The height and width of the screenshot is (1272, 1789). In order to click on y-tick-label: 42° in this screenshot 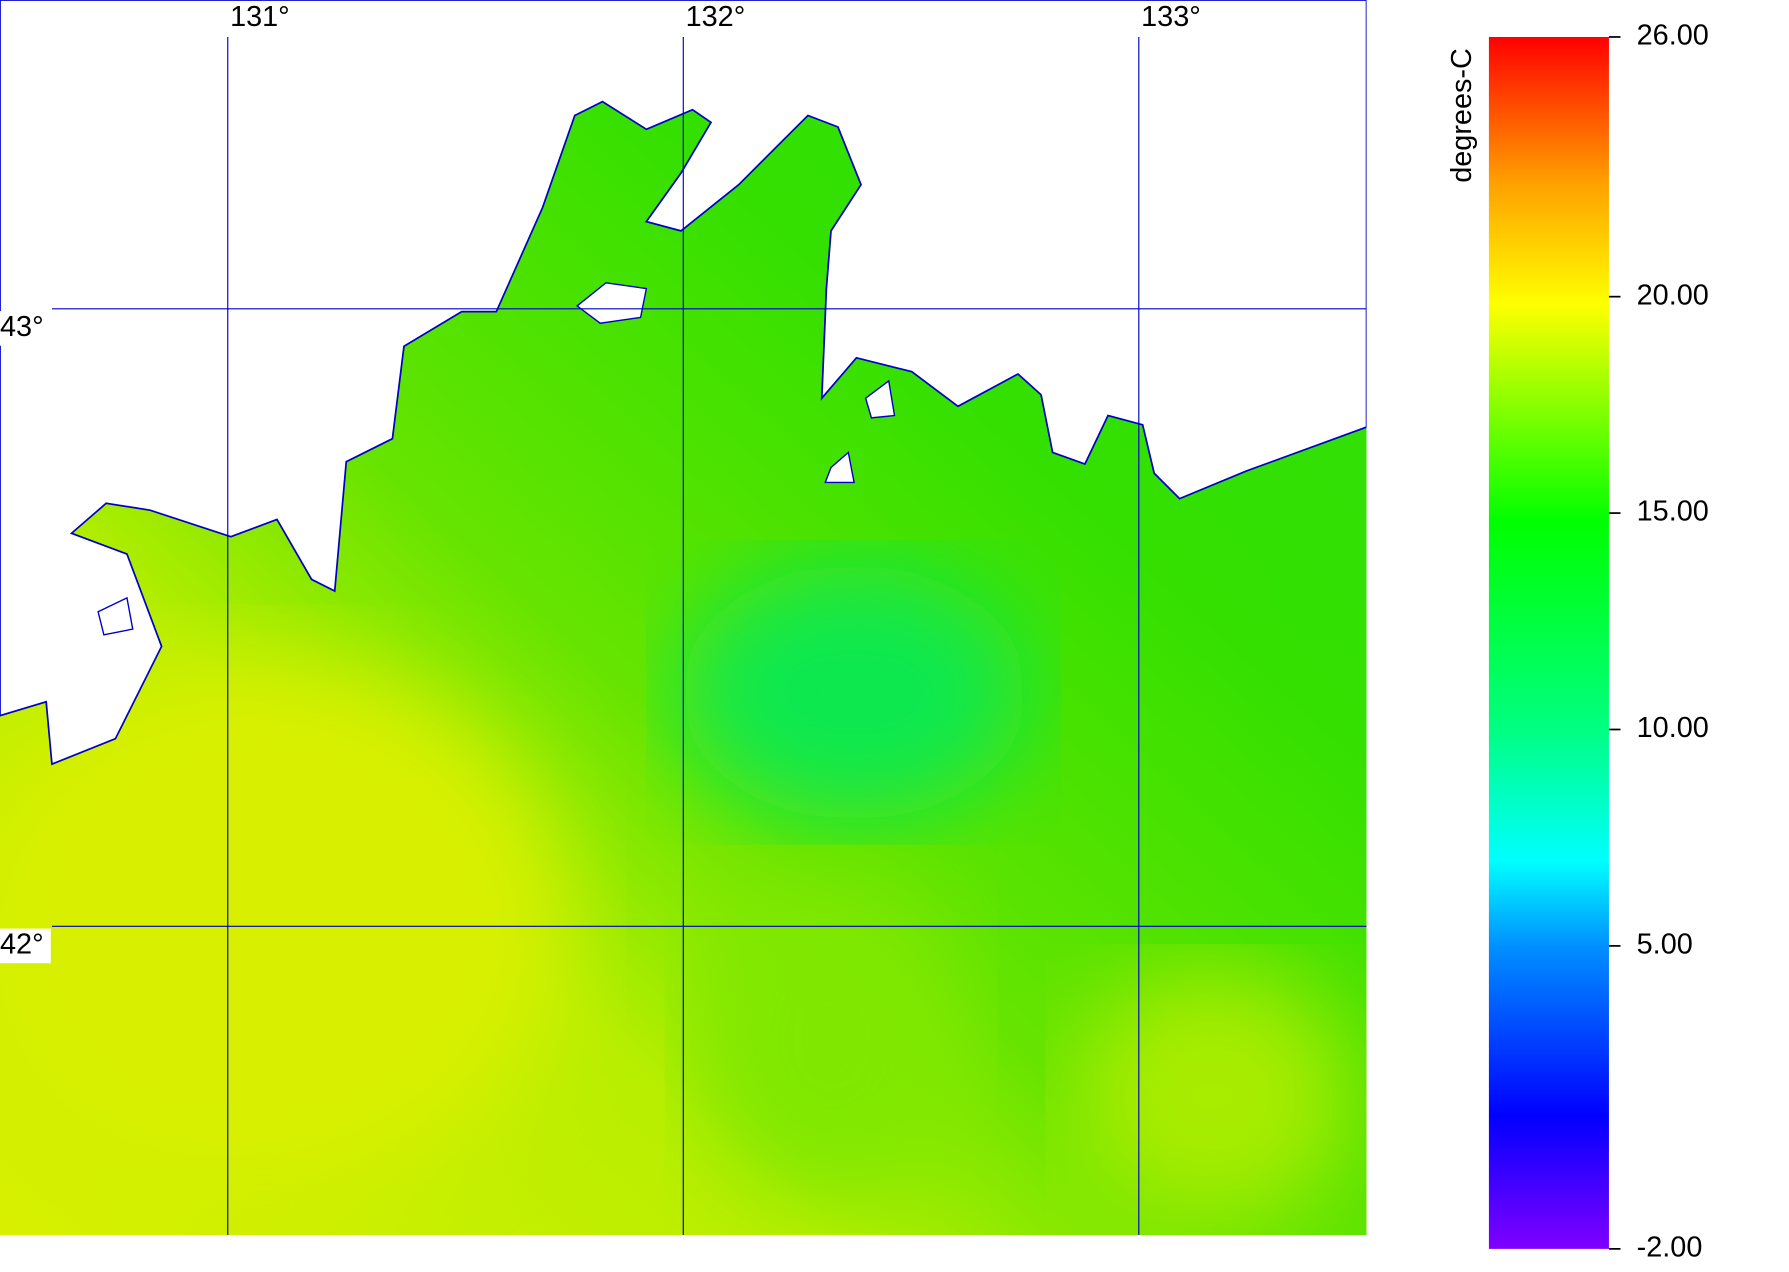, I will do `click(22, 945)`.